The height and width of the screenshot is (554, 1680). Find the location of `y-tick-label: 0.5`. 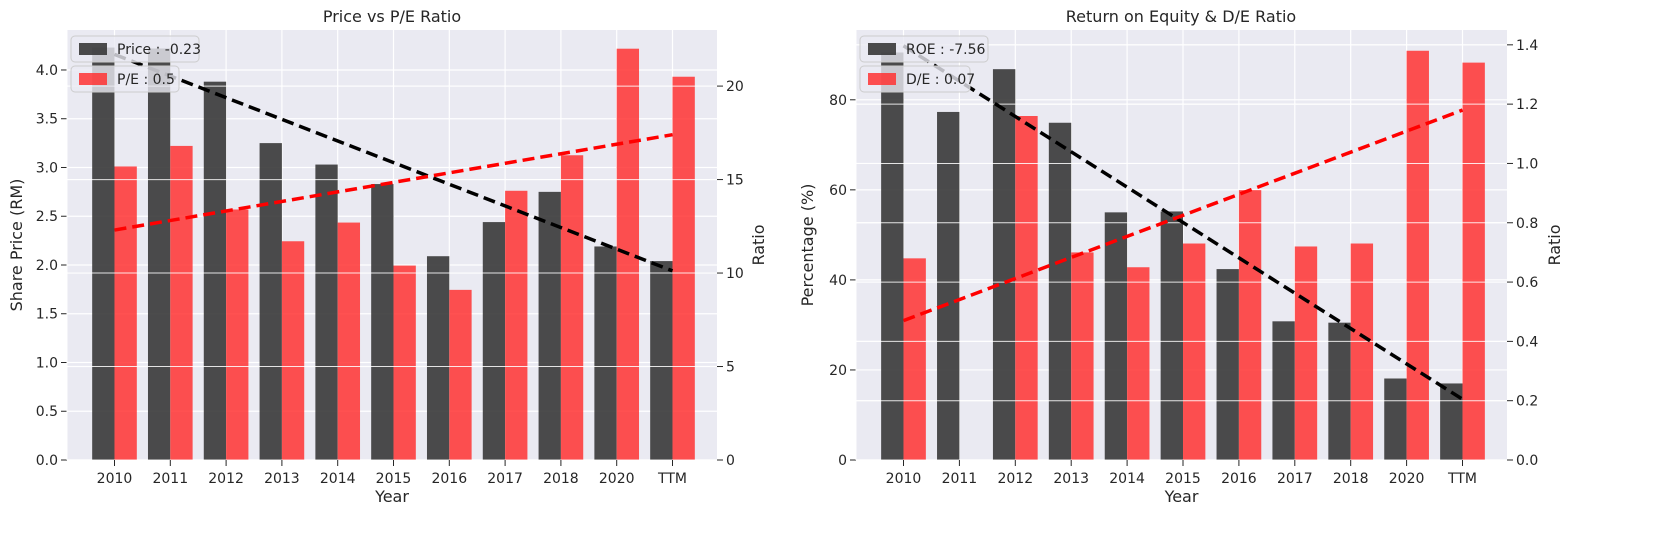

y-tick-label: 0.5 is located at coordinates (47, 412).